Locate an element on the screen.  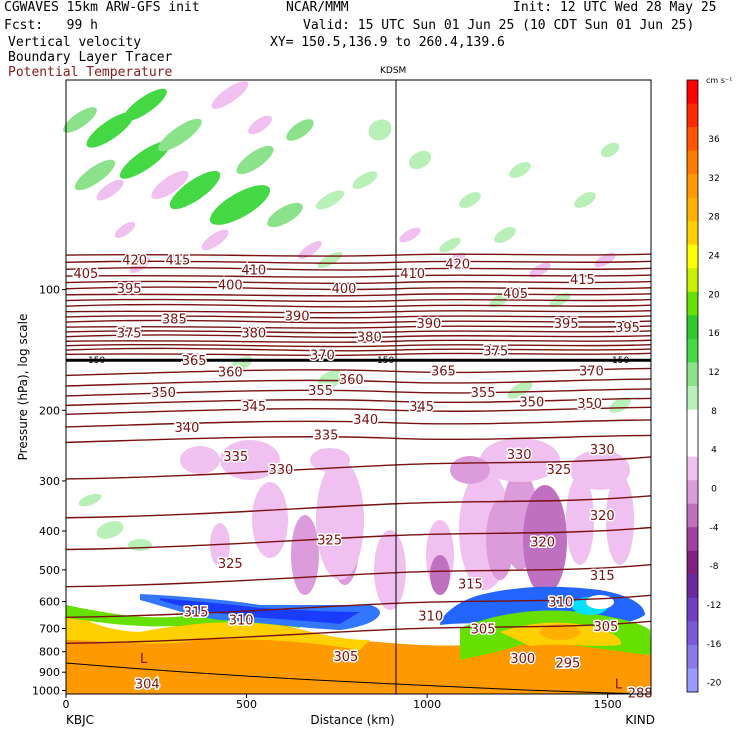
forecast-hour: Fcst: 99 h is located at coordinates (51, 25).